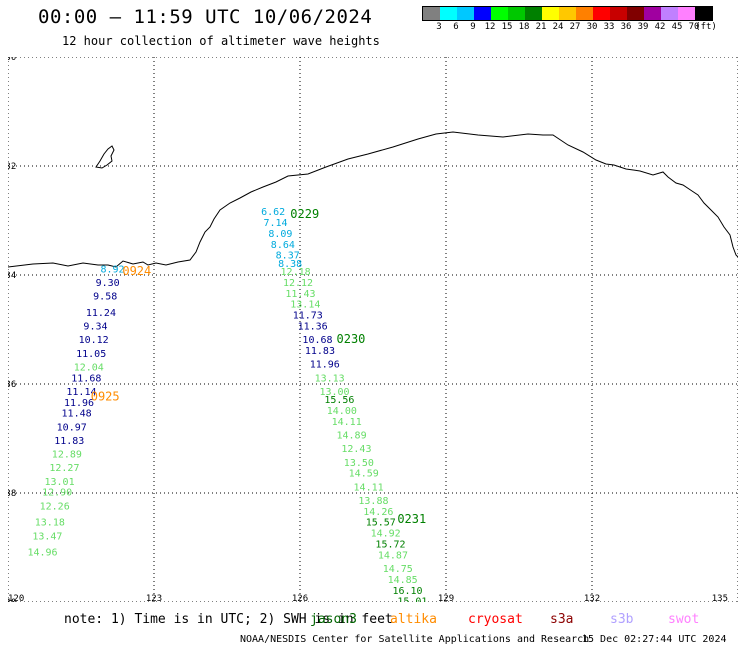 The height and width of the screenshot is (650, 740). What do you see at coordinates (276, 223) in the screenshot?
I see `swh-value-label: 7.14` at bounding box center [276, 223].